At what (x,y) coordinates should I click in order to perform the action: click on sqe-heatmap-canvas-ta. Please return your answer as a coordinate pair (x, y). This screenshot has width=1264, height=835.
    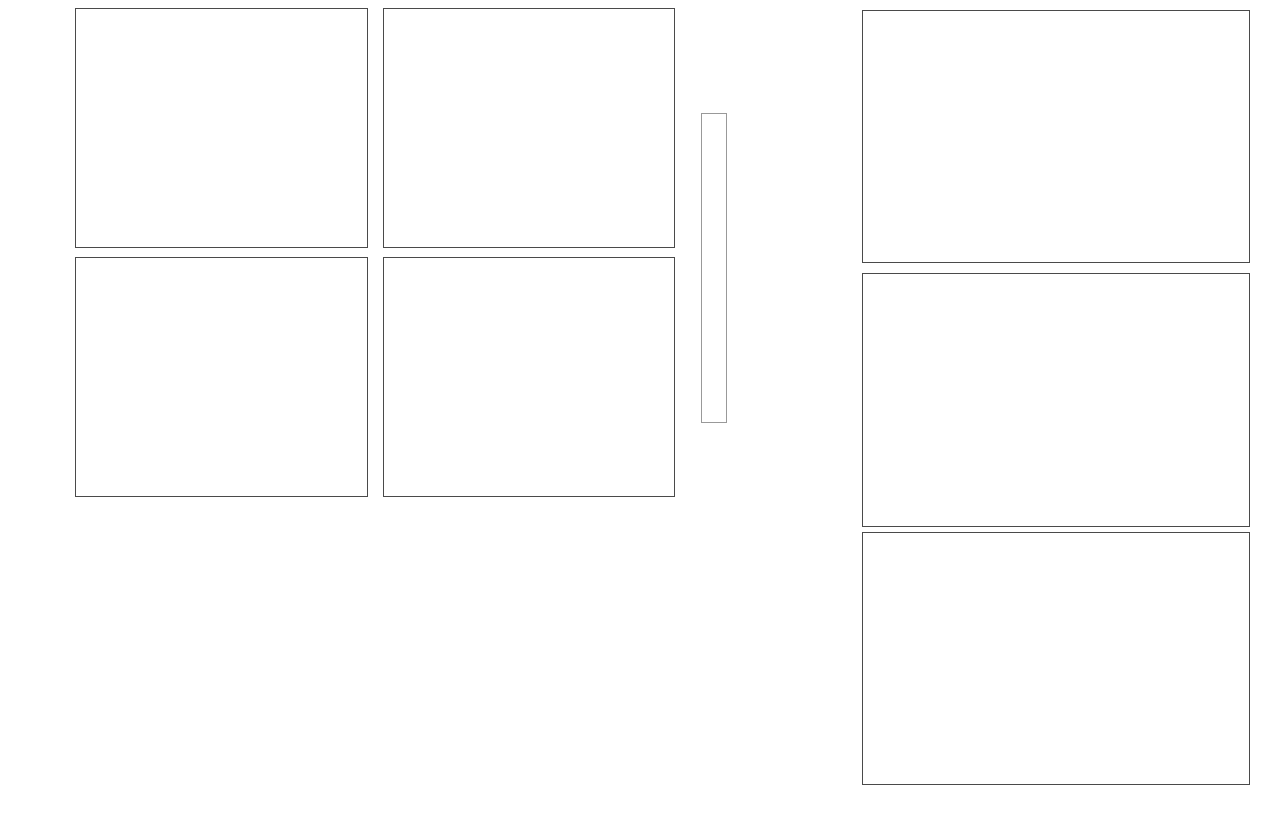
    Looking at the image, I should click on (529, 128).